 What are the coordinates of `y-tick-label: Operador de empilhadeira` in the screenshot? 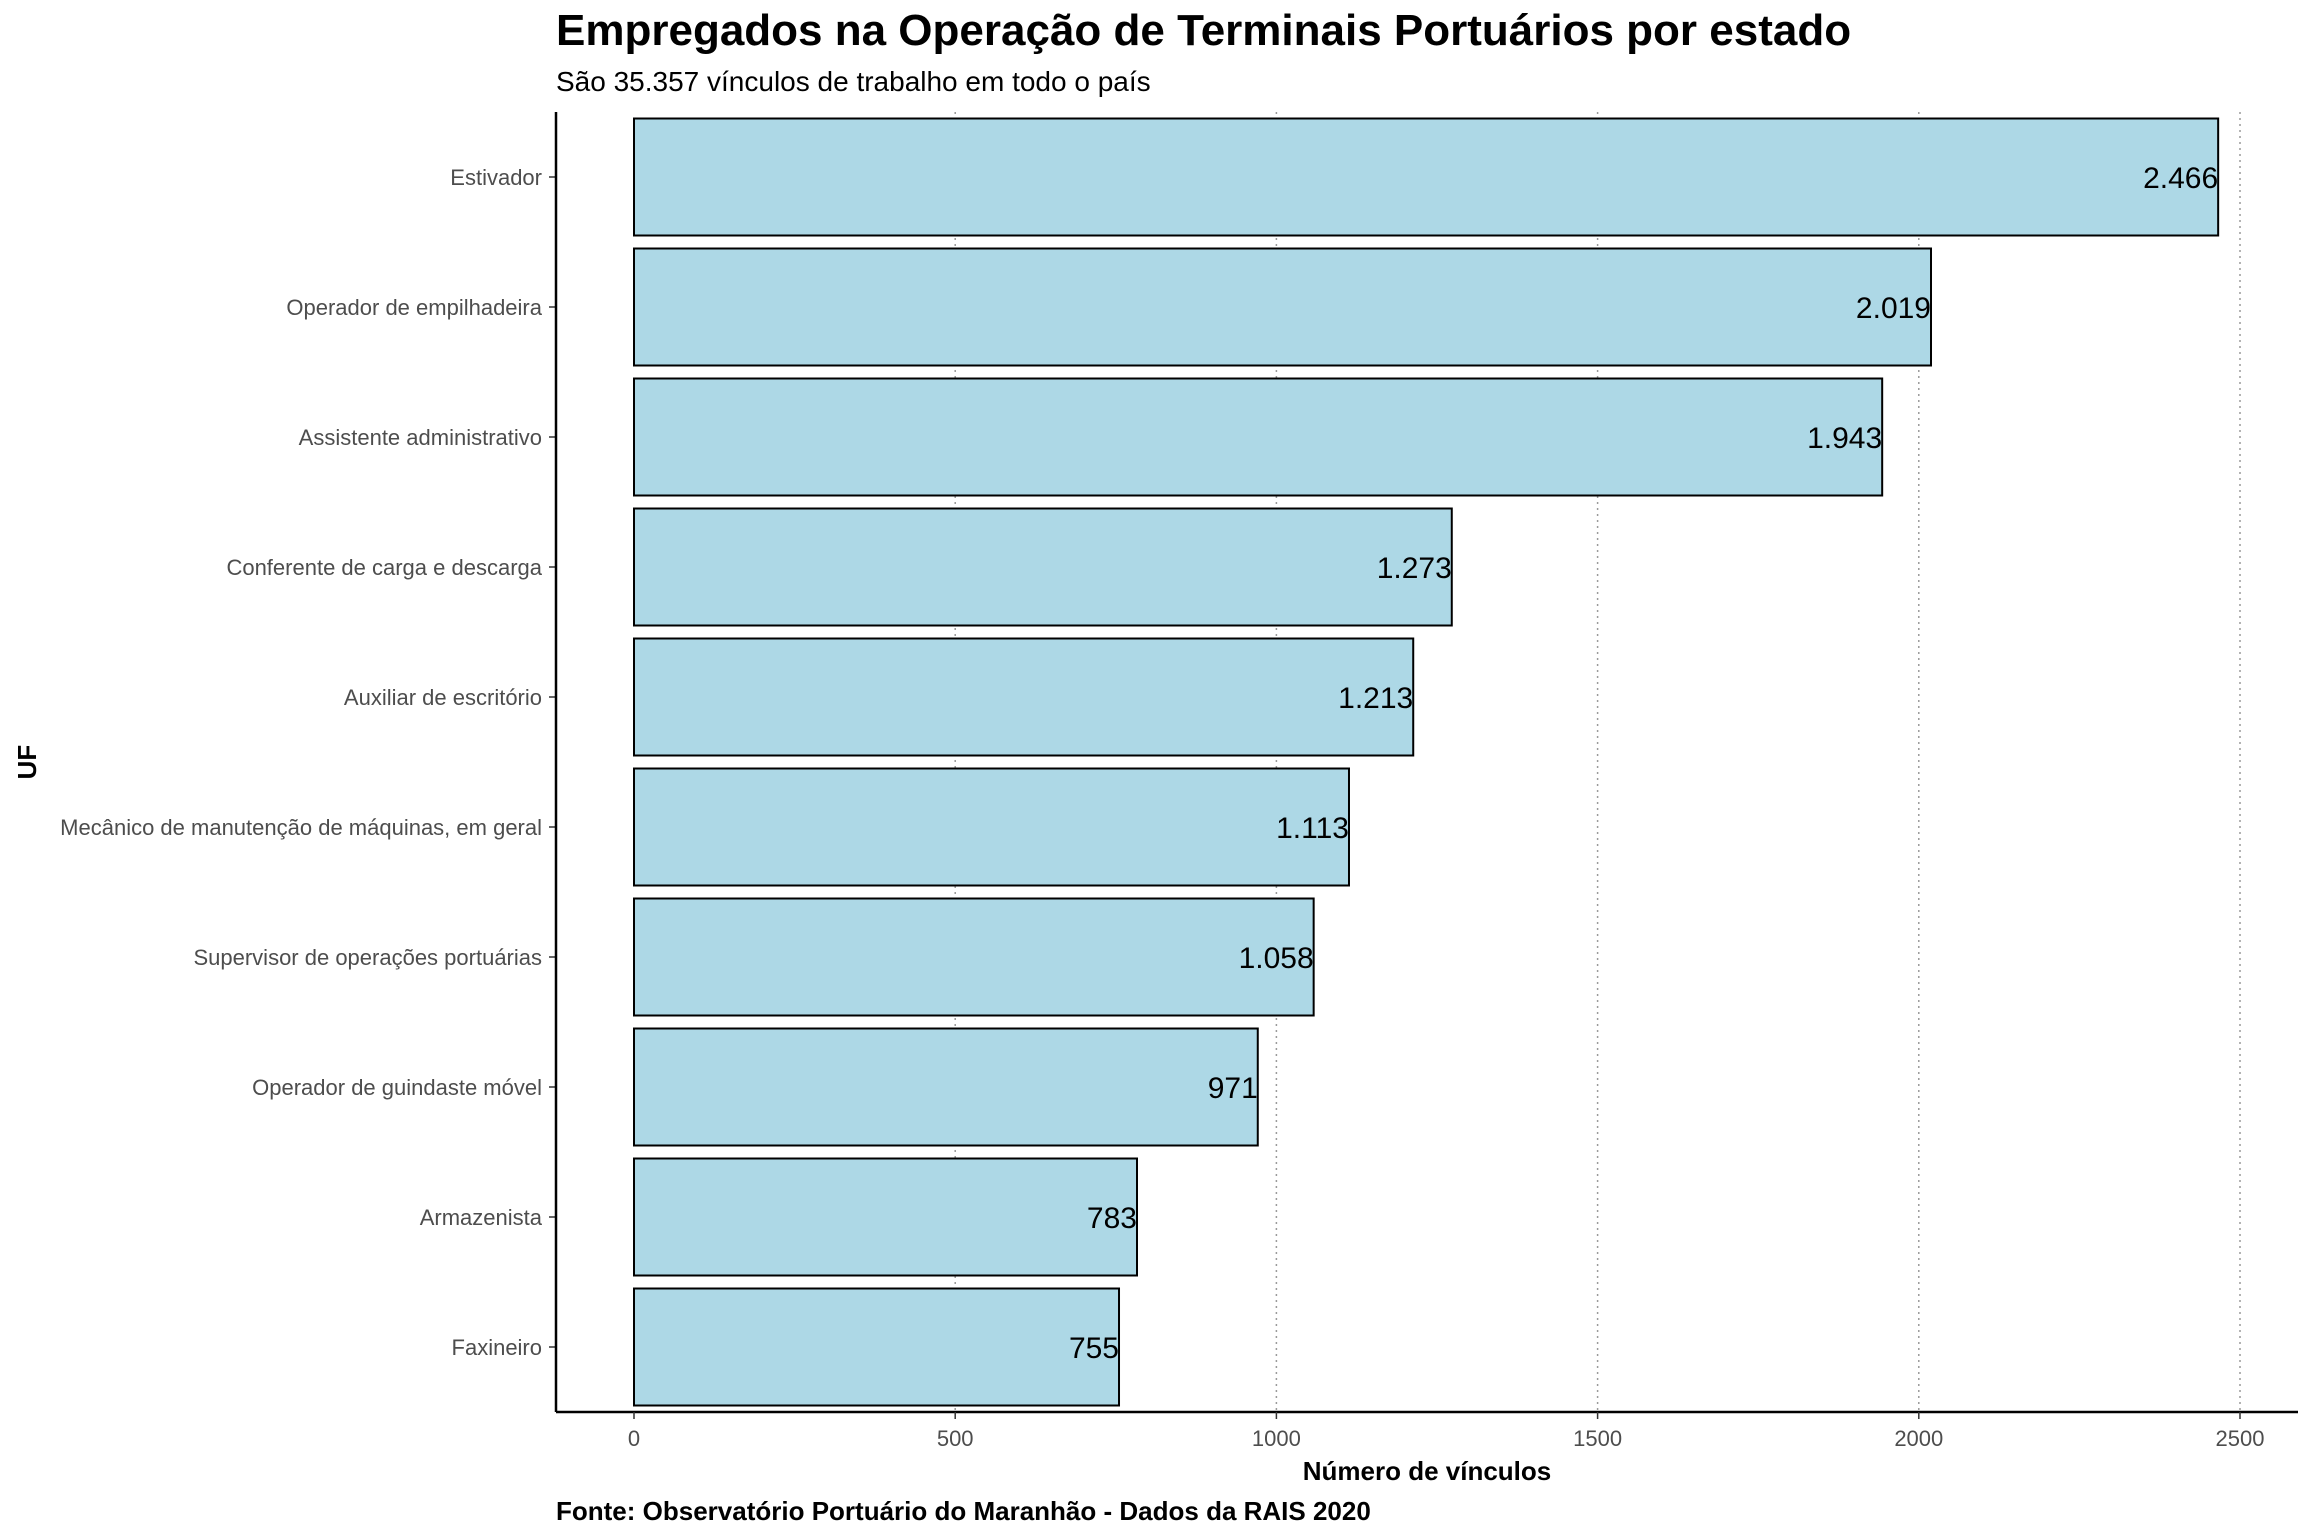 It's located at (414, 307).